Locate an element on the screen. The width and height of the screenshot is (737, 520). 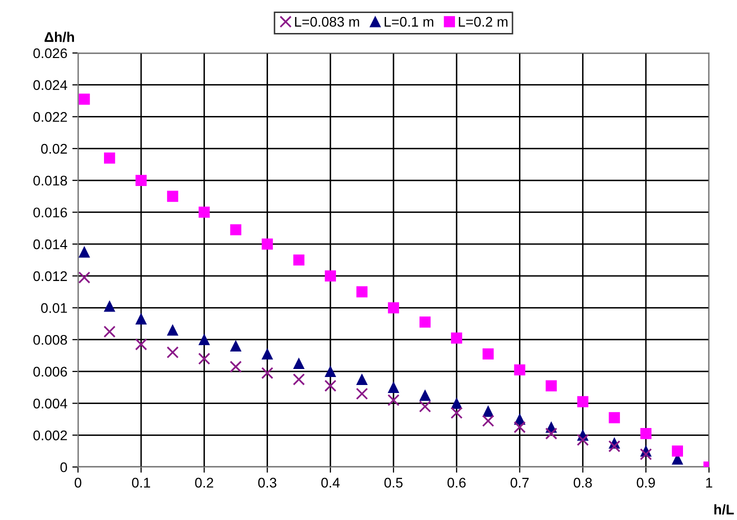
y-tick-label: 0 is located at coordinates (64, 467).